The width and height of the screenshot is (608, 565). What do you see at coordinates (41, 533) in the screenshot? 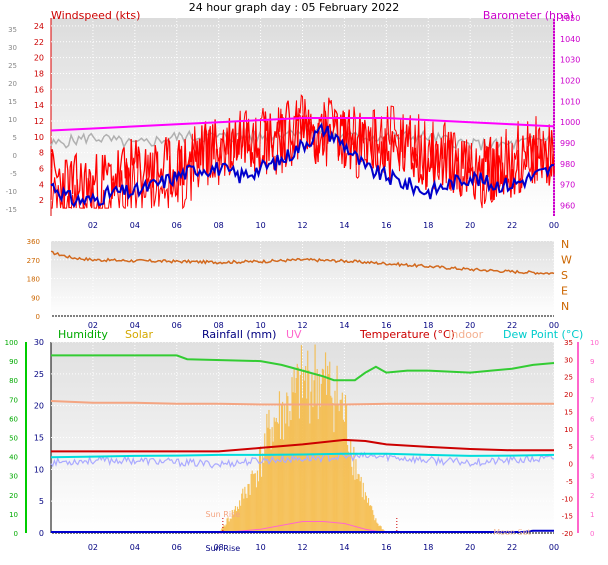
I see `rain-tick-label: 0` at bounding box center [41, 533].